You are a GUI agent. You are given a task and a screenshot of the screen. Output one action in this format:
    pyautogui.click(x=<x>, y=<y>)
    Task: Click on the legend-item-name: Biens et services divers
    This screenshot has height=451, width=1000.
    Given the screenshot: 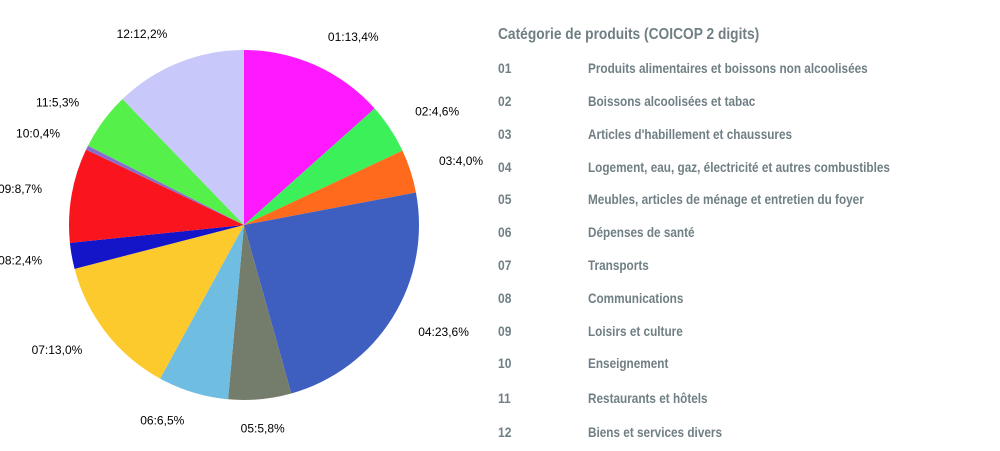 What is the action you would take?
    pyautogui.click(x=655, y=432)
    